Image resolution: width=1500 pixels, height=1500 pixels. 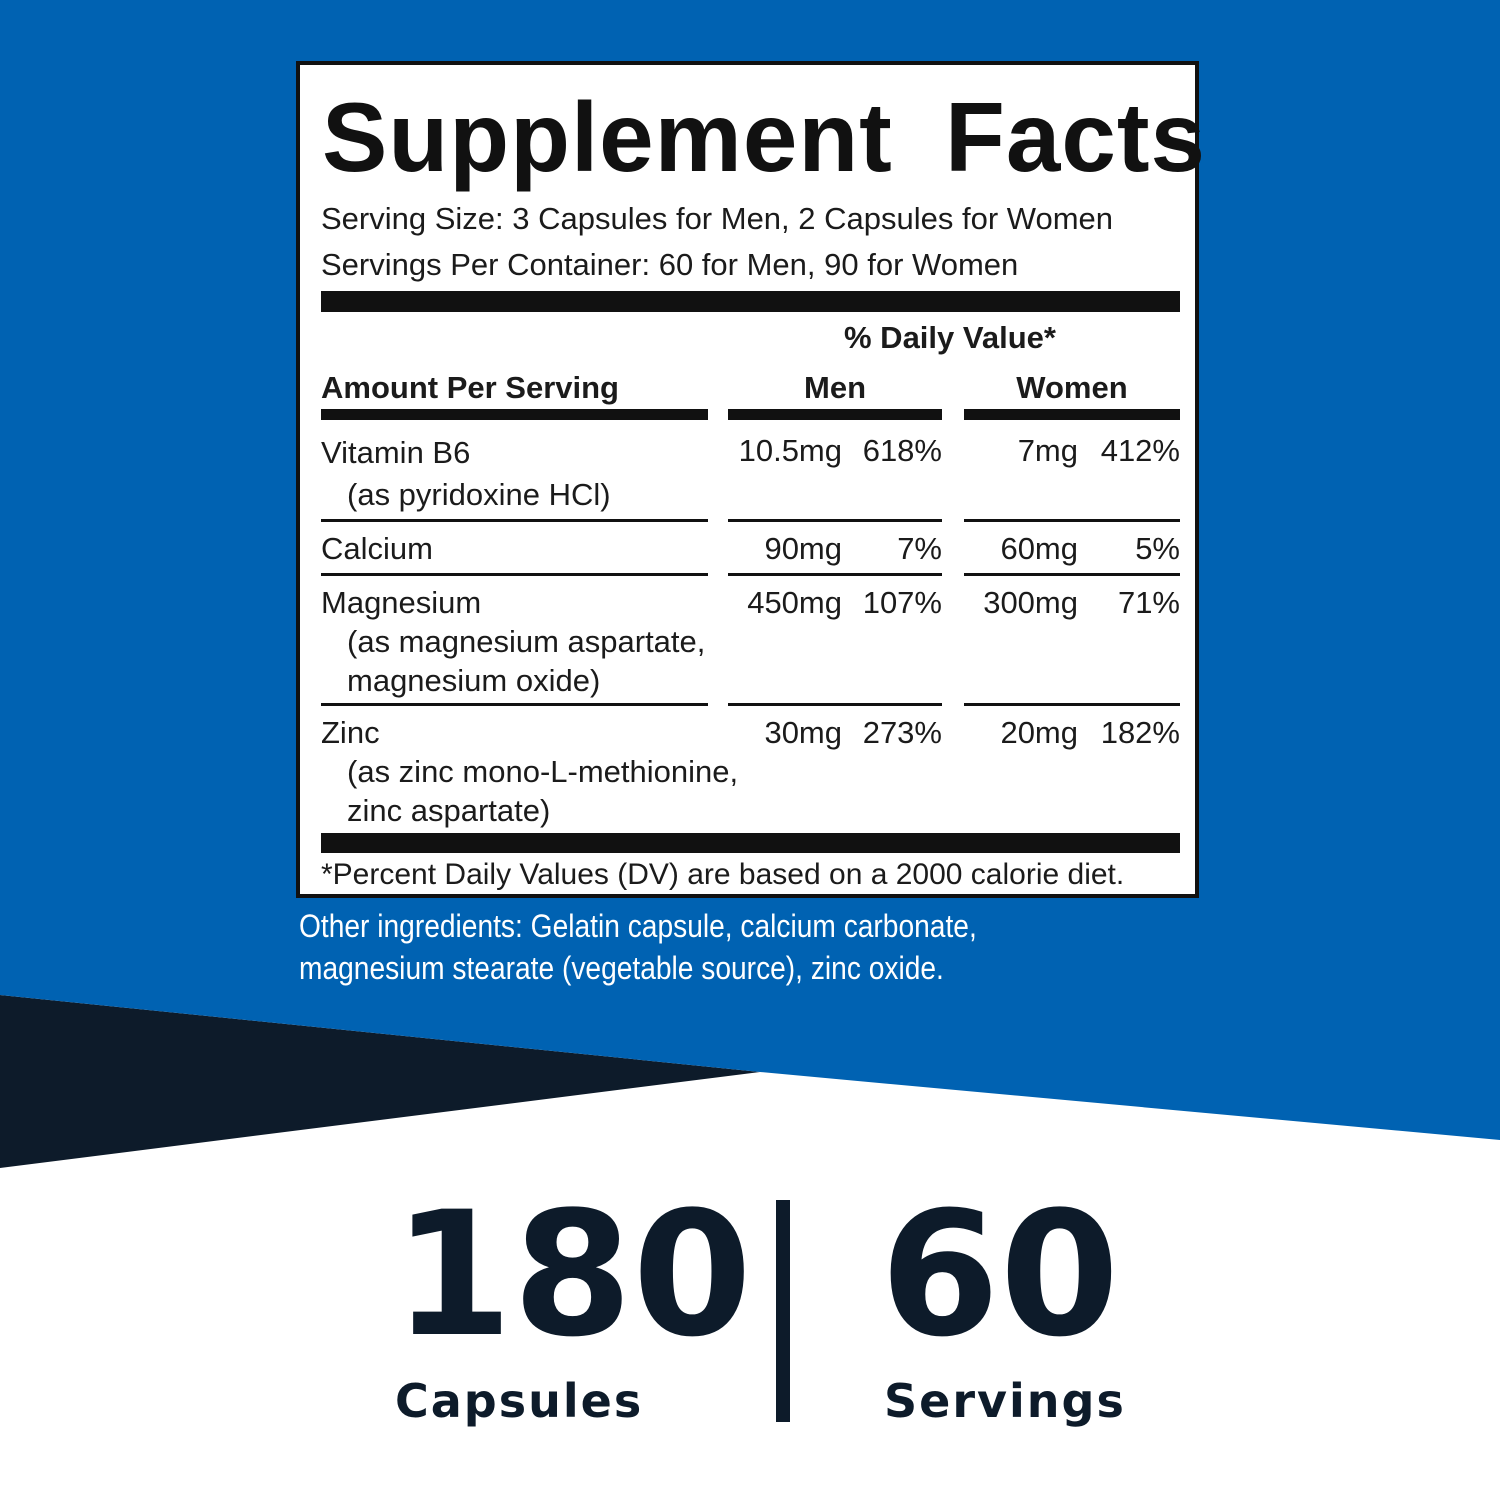 What do you see at coordinates (1047, 450) in the screenshot?
I see `women-amount: 7mg` at bounding box center [1047, 450].